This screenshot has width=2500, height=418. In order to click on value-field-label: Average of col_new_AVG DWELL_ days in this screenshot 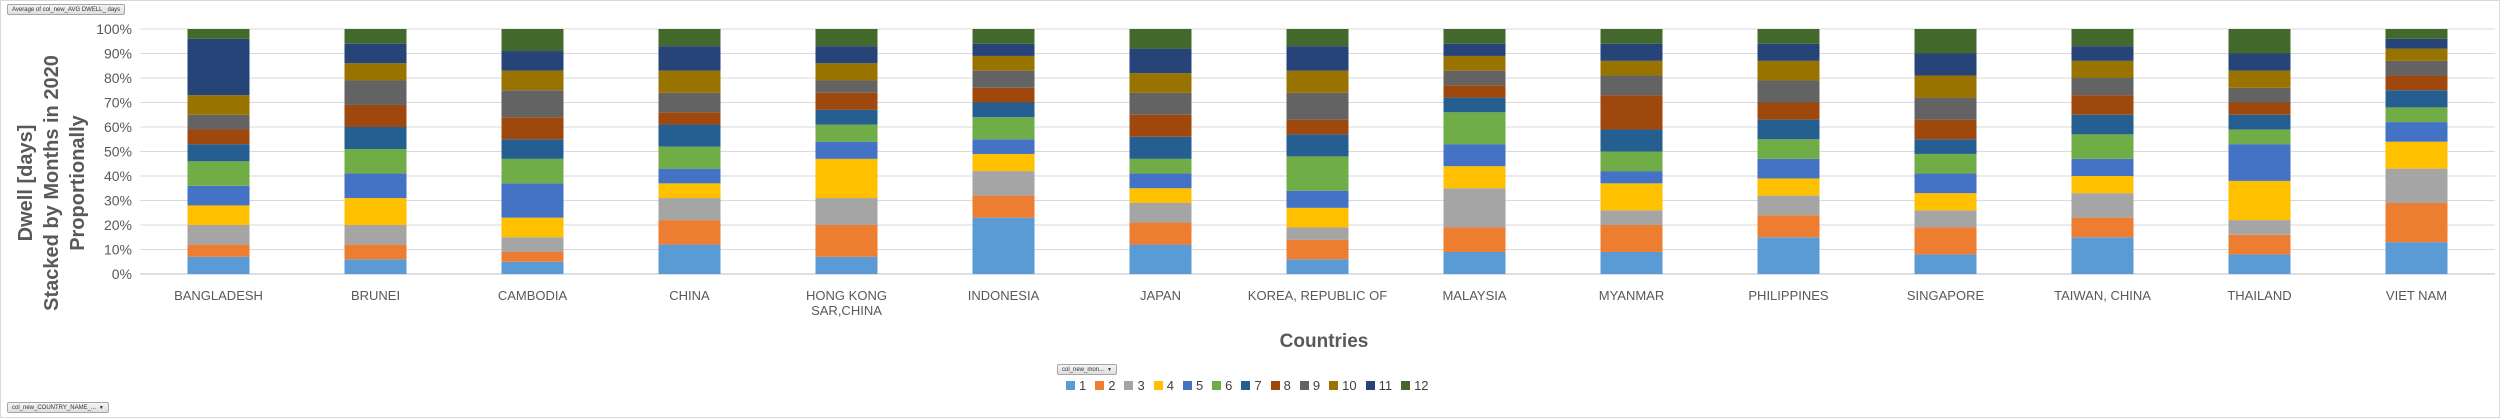, I will do `click(66, 10)`.